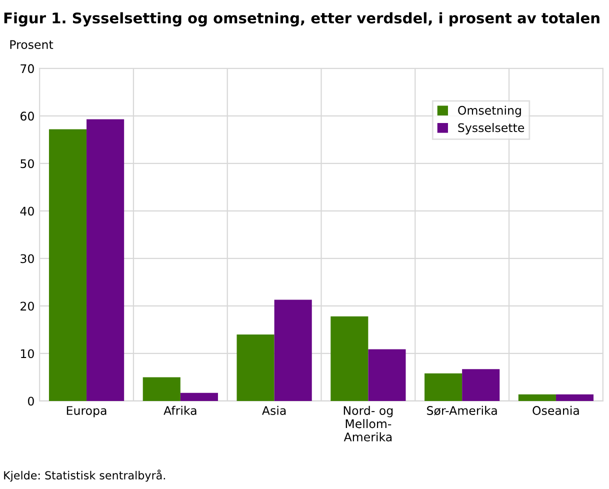 The height and width of the screenshot is (489, 609). I want to click on x-tick-label: Sør-Amerika, so click(462, 411).